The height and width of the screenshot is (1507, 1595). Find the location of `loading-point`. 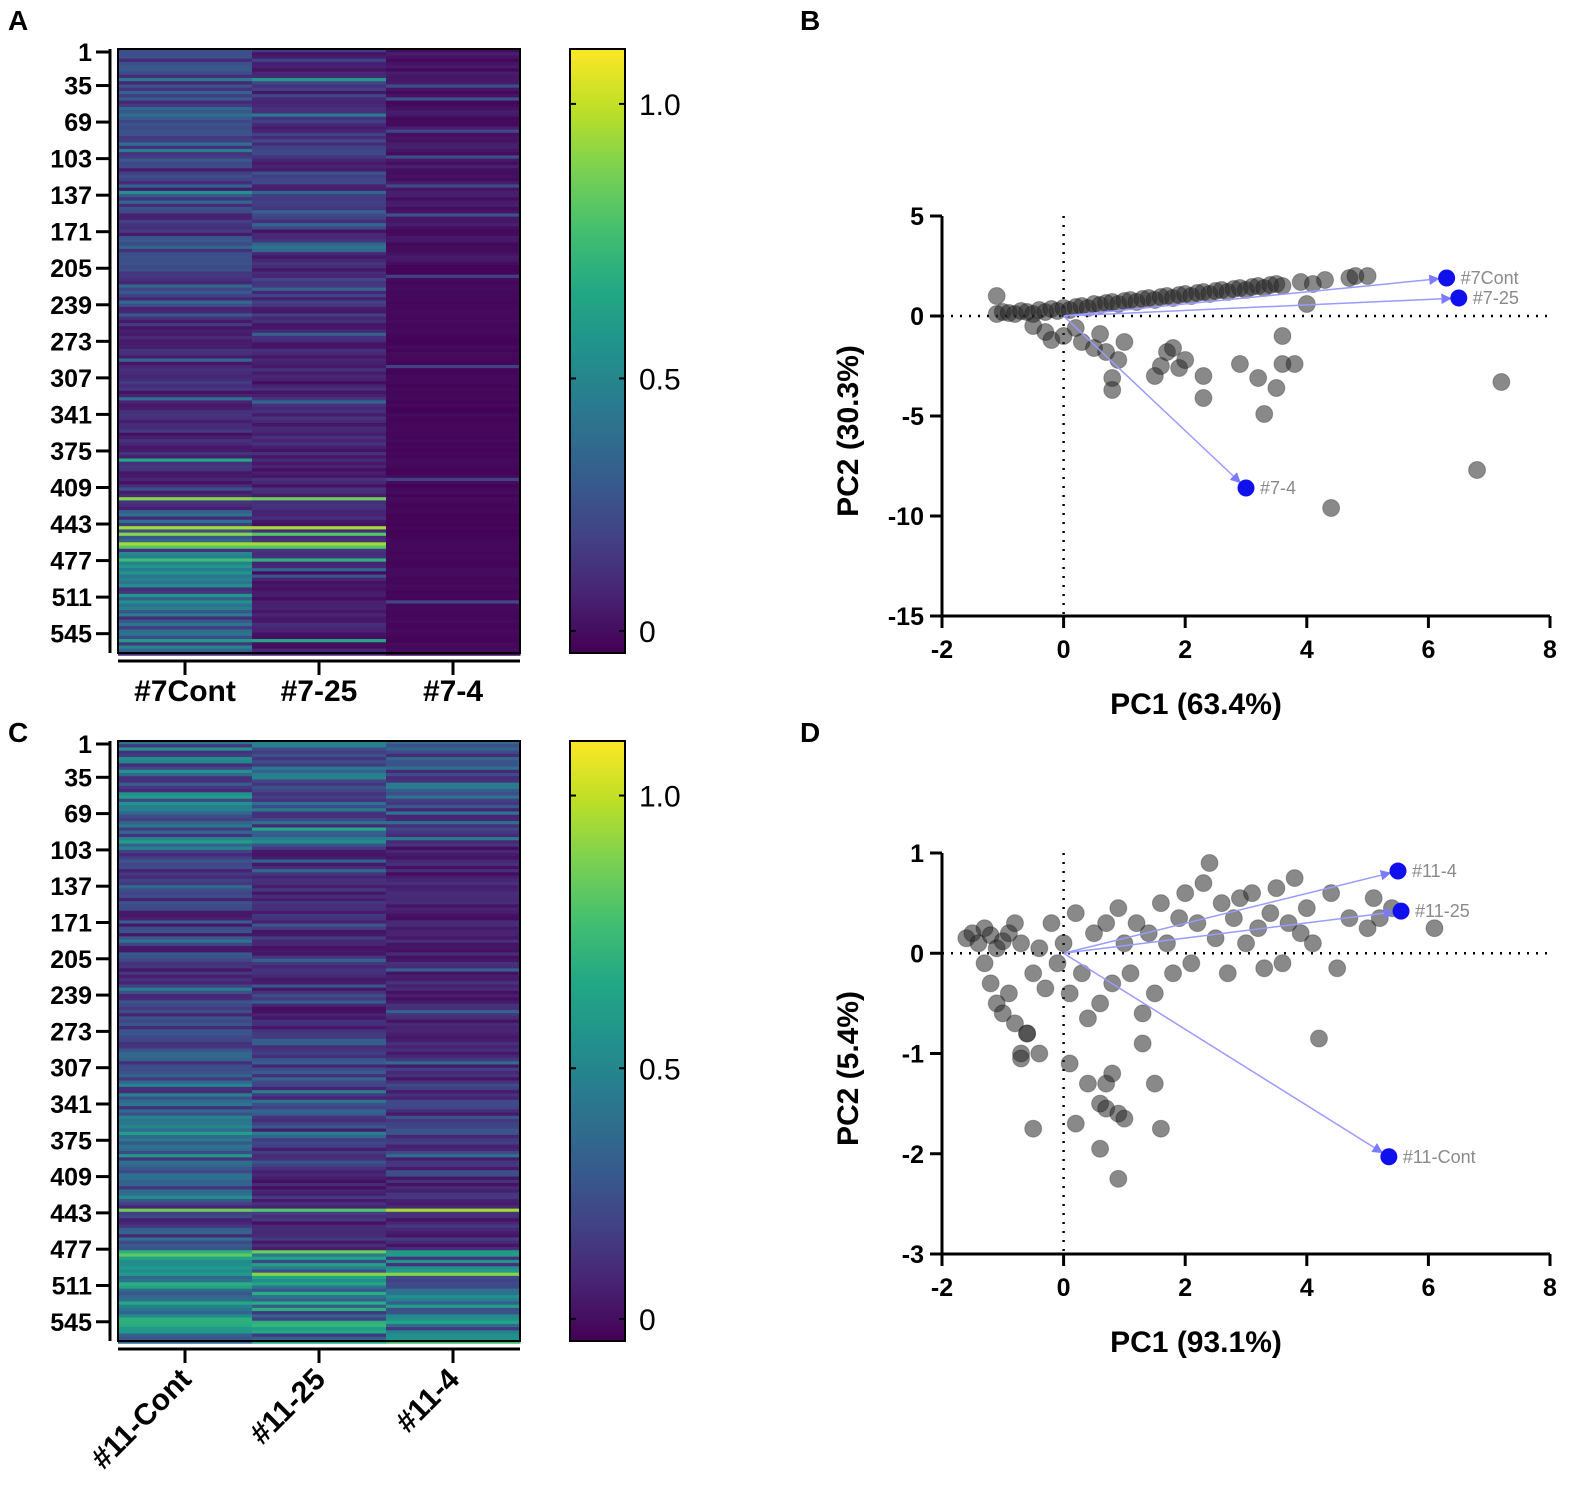

loading-point is located at coordinates (1389, 1157).